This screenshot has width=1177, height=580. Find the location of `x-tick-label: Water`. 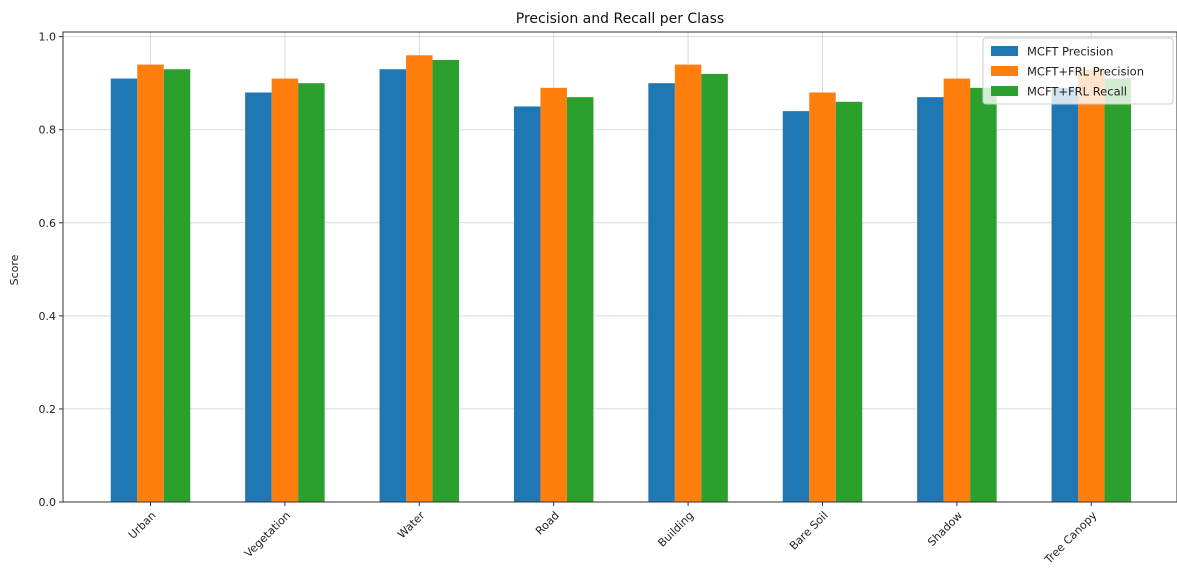

x-tick-label: Water is located at coordinates (411, 525).